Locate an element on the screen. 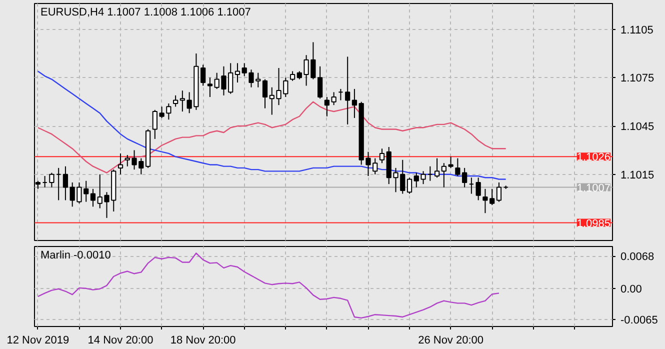 The height and width of the screenshot is (349, 665). y-tick-label: 0.0068 is located at coordinates (637, 257).